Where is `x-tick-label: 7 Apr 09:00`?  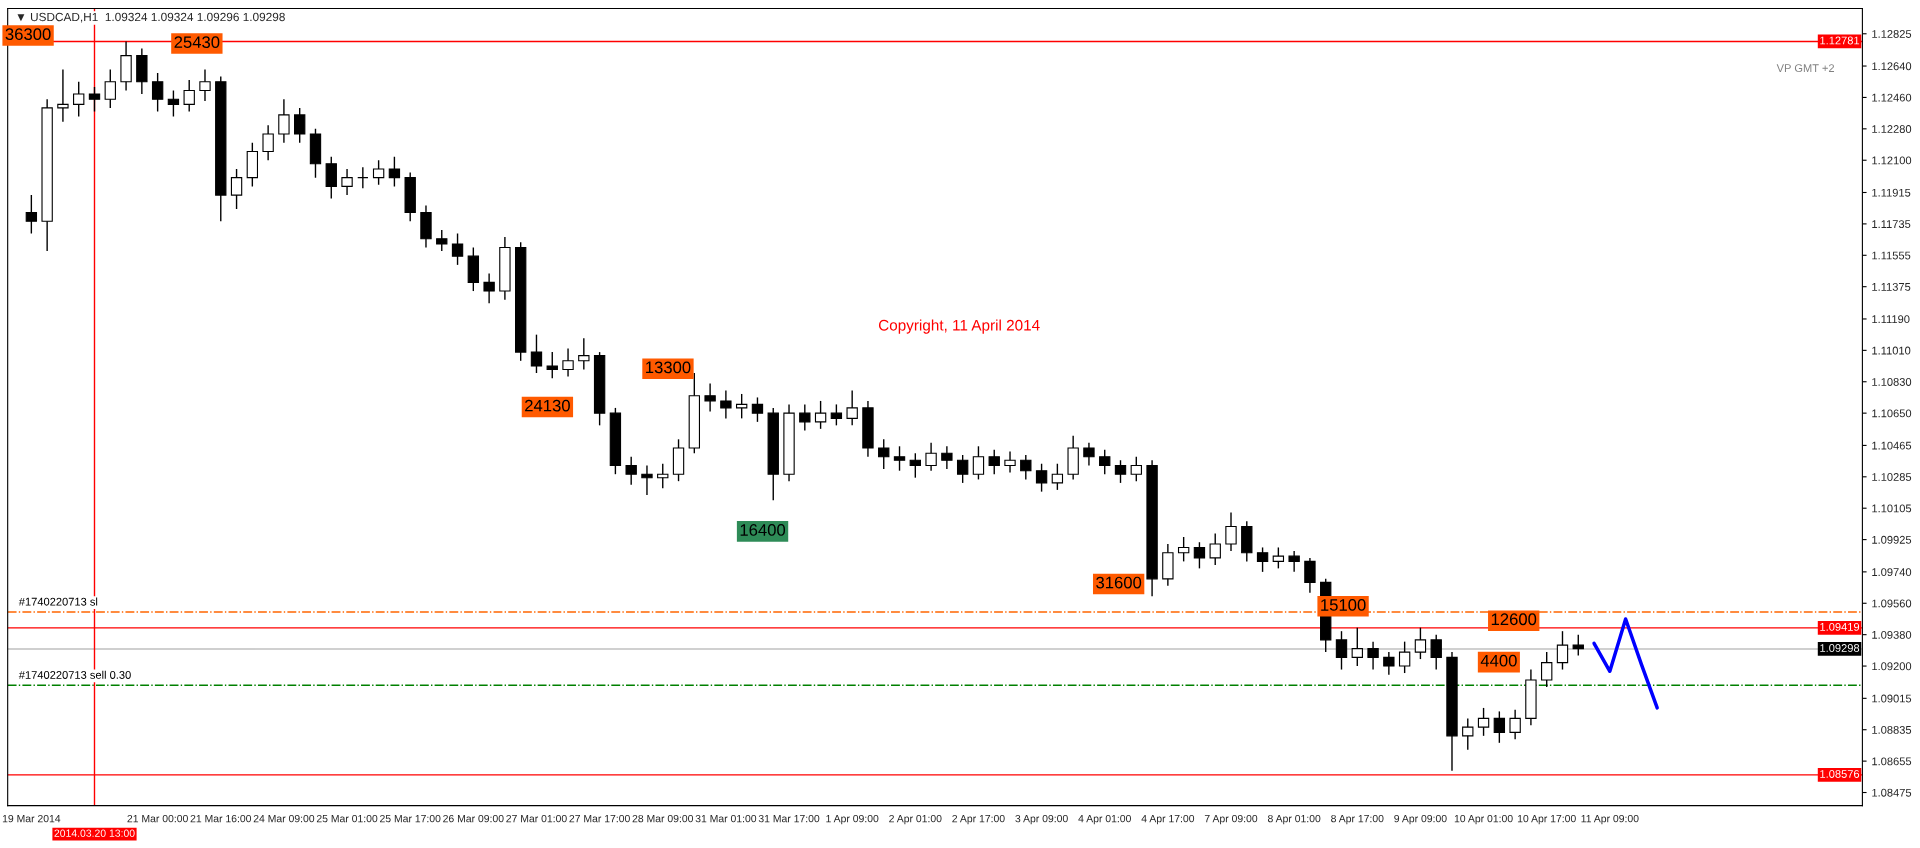
x-tick-label: 7 Apr 09:00 is located at coordinates (1231, 819).